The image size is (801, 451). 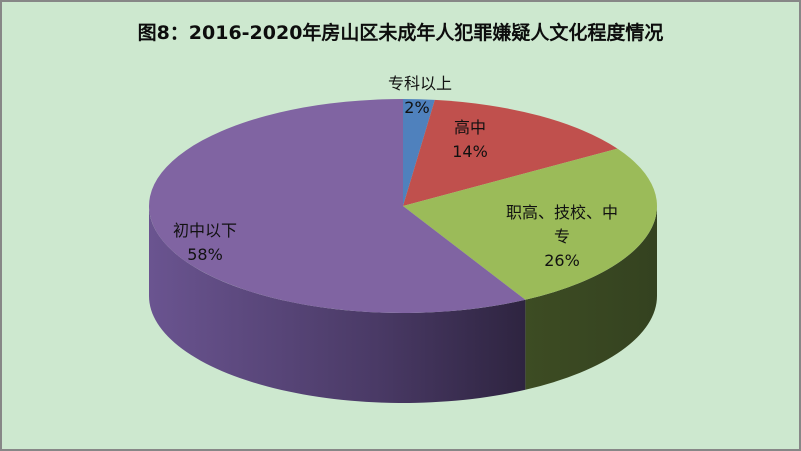 What do you see at coordinates (470, 151) in the screenshot?
I see `label-value: 14%` at bounding box center [470, 151].